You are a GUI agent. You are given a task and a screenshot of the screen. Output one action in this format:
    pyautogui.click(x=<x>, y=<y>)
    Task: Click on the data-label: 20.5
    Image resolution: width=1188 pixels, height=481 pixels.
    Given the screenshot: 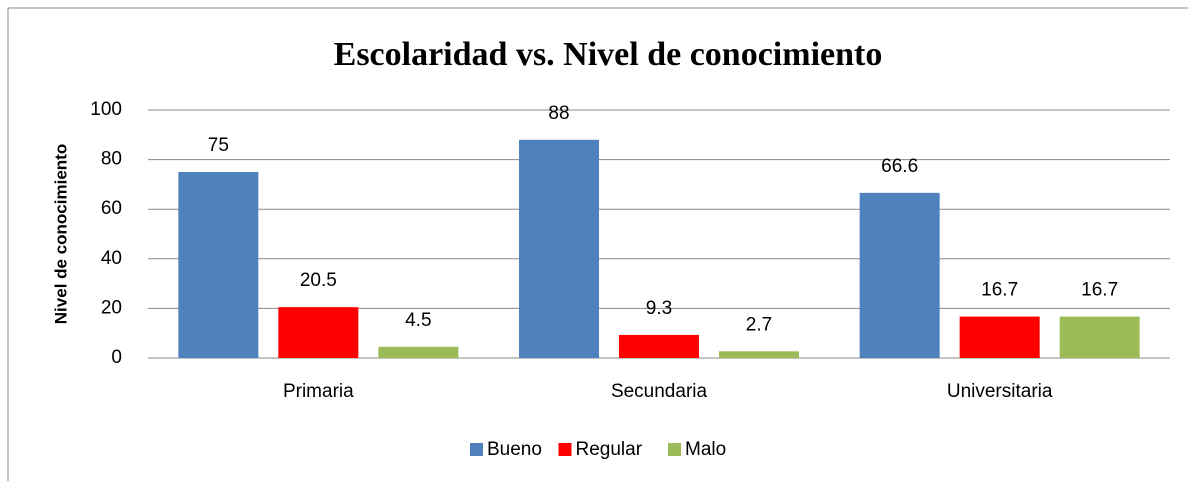 What is the action you would take?
    pyautogui.click(x=318, y=280)
    